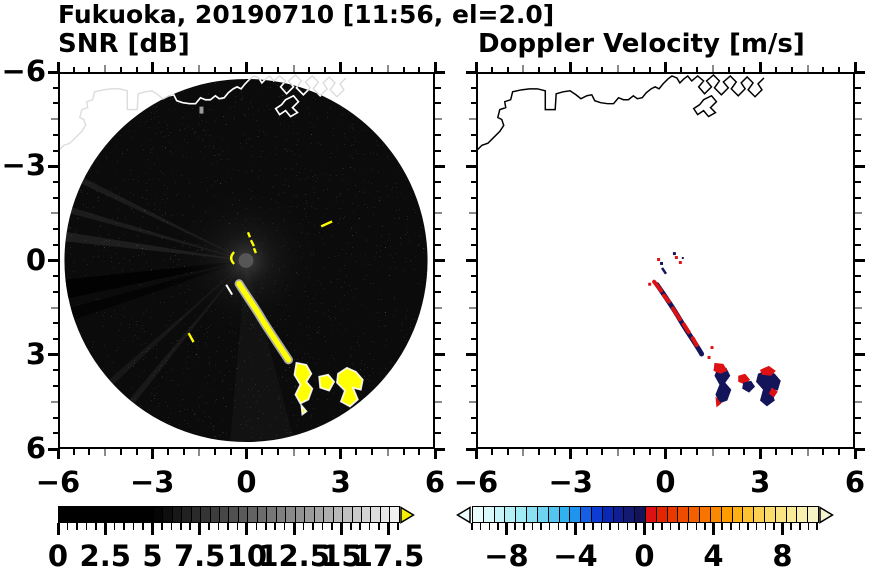 This screenshot has width=870, height=570. What do you see at coordinates (264, 322) in the screenshot?
I see `snr-streak` at bounding box center [264, 322].